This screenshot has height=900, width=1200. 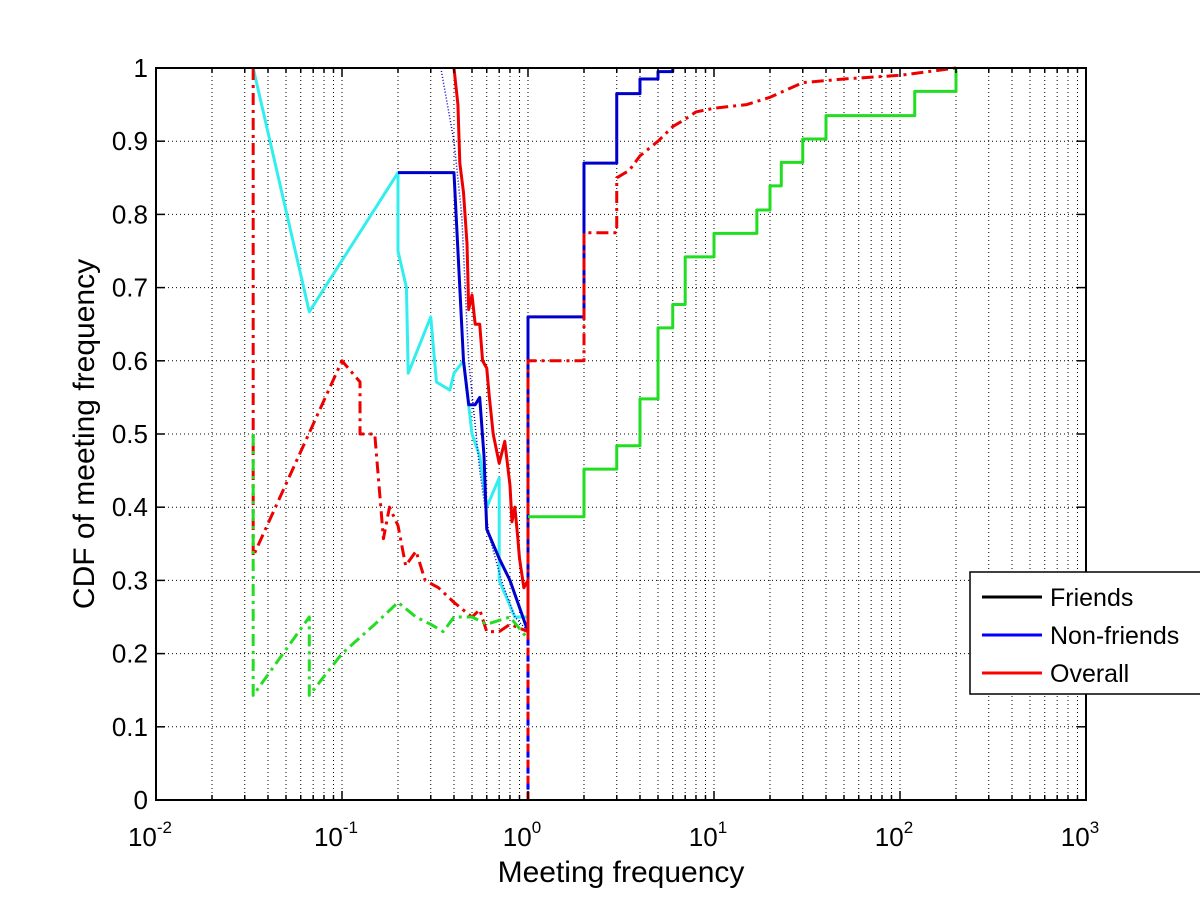 What do you see at coordinates (130, 141) in the screenshot?
I see `y-tick-label: 0.9` at bounding box center [130, 141].